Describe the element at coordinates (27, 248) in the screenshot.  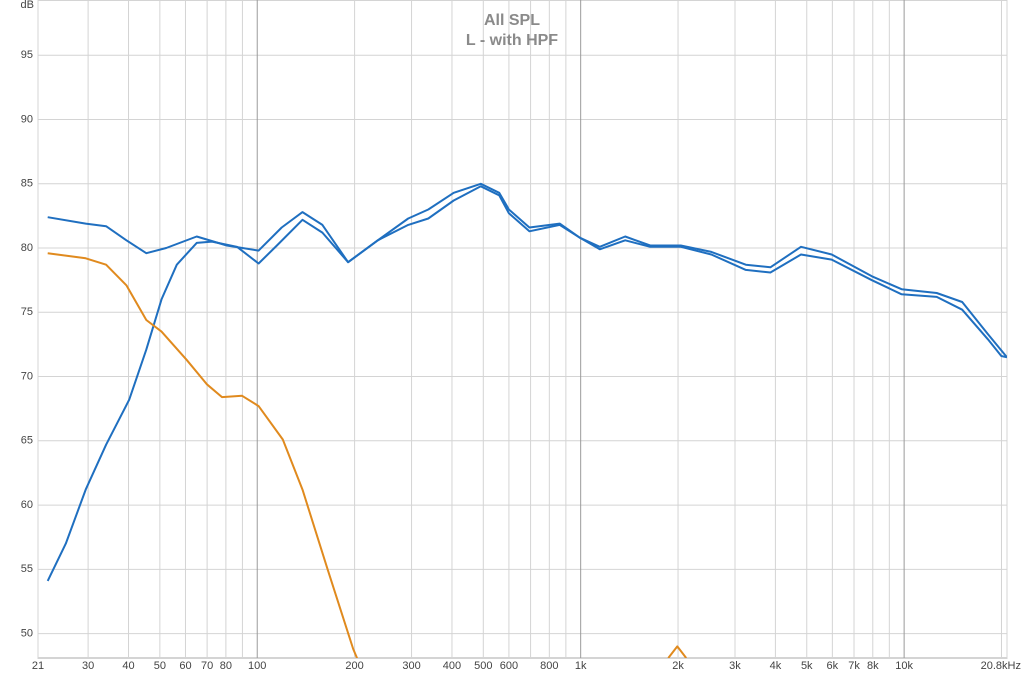
I see `y-tick-label: 80` at that location.